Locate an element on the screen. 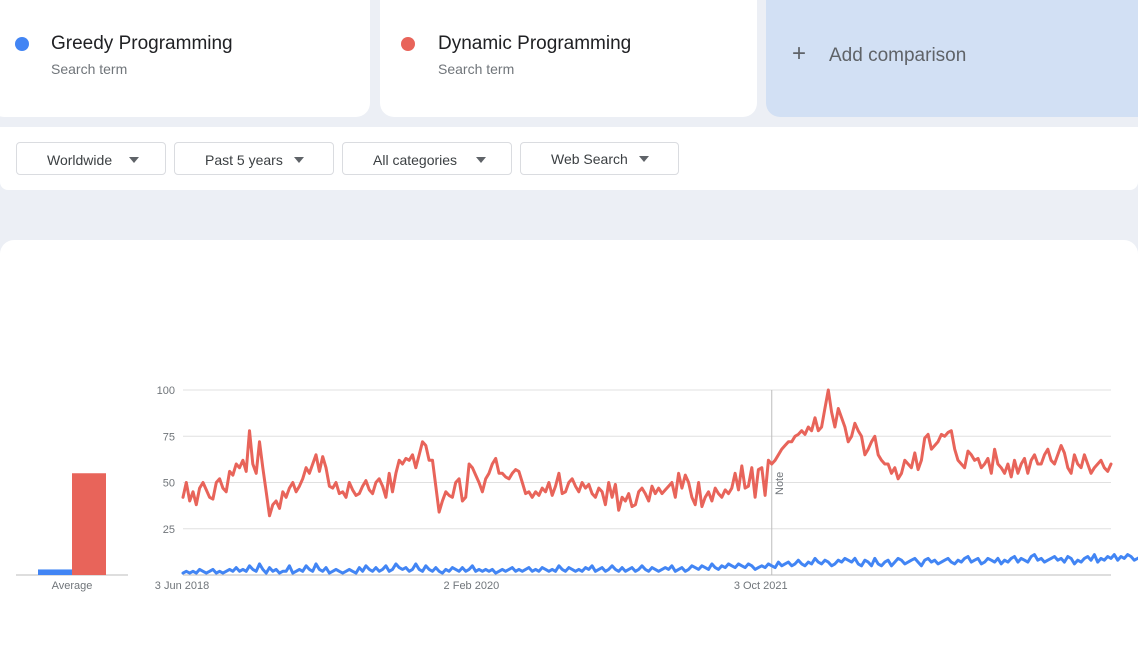 The width and height of the screenshot is (1138, 650). region-dropdown: Worldwide is located at coordinates (91, 158).